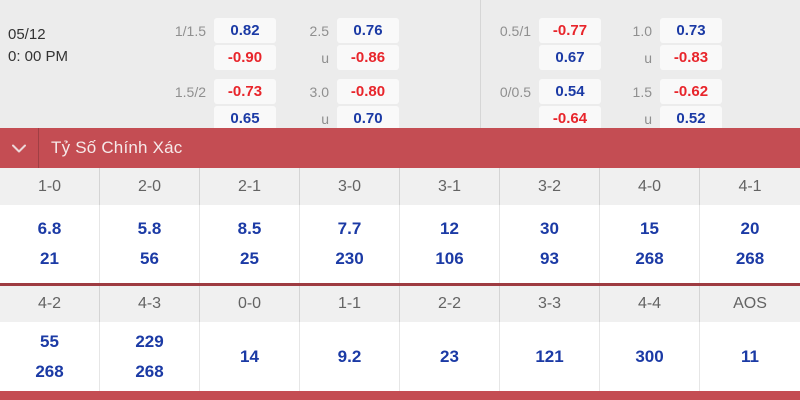 The height and width of the screenshot is (400, 800). Describe the element at coordinates (50, 244) in the screenshot. I see `score-odds-cell: 6.8 21` at that location.